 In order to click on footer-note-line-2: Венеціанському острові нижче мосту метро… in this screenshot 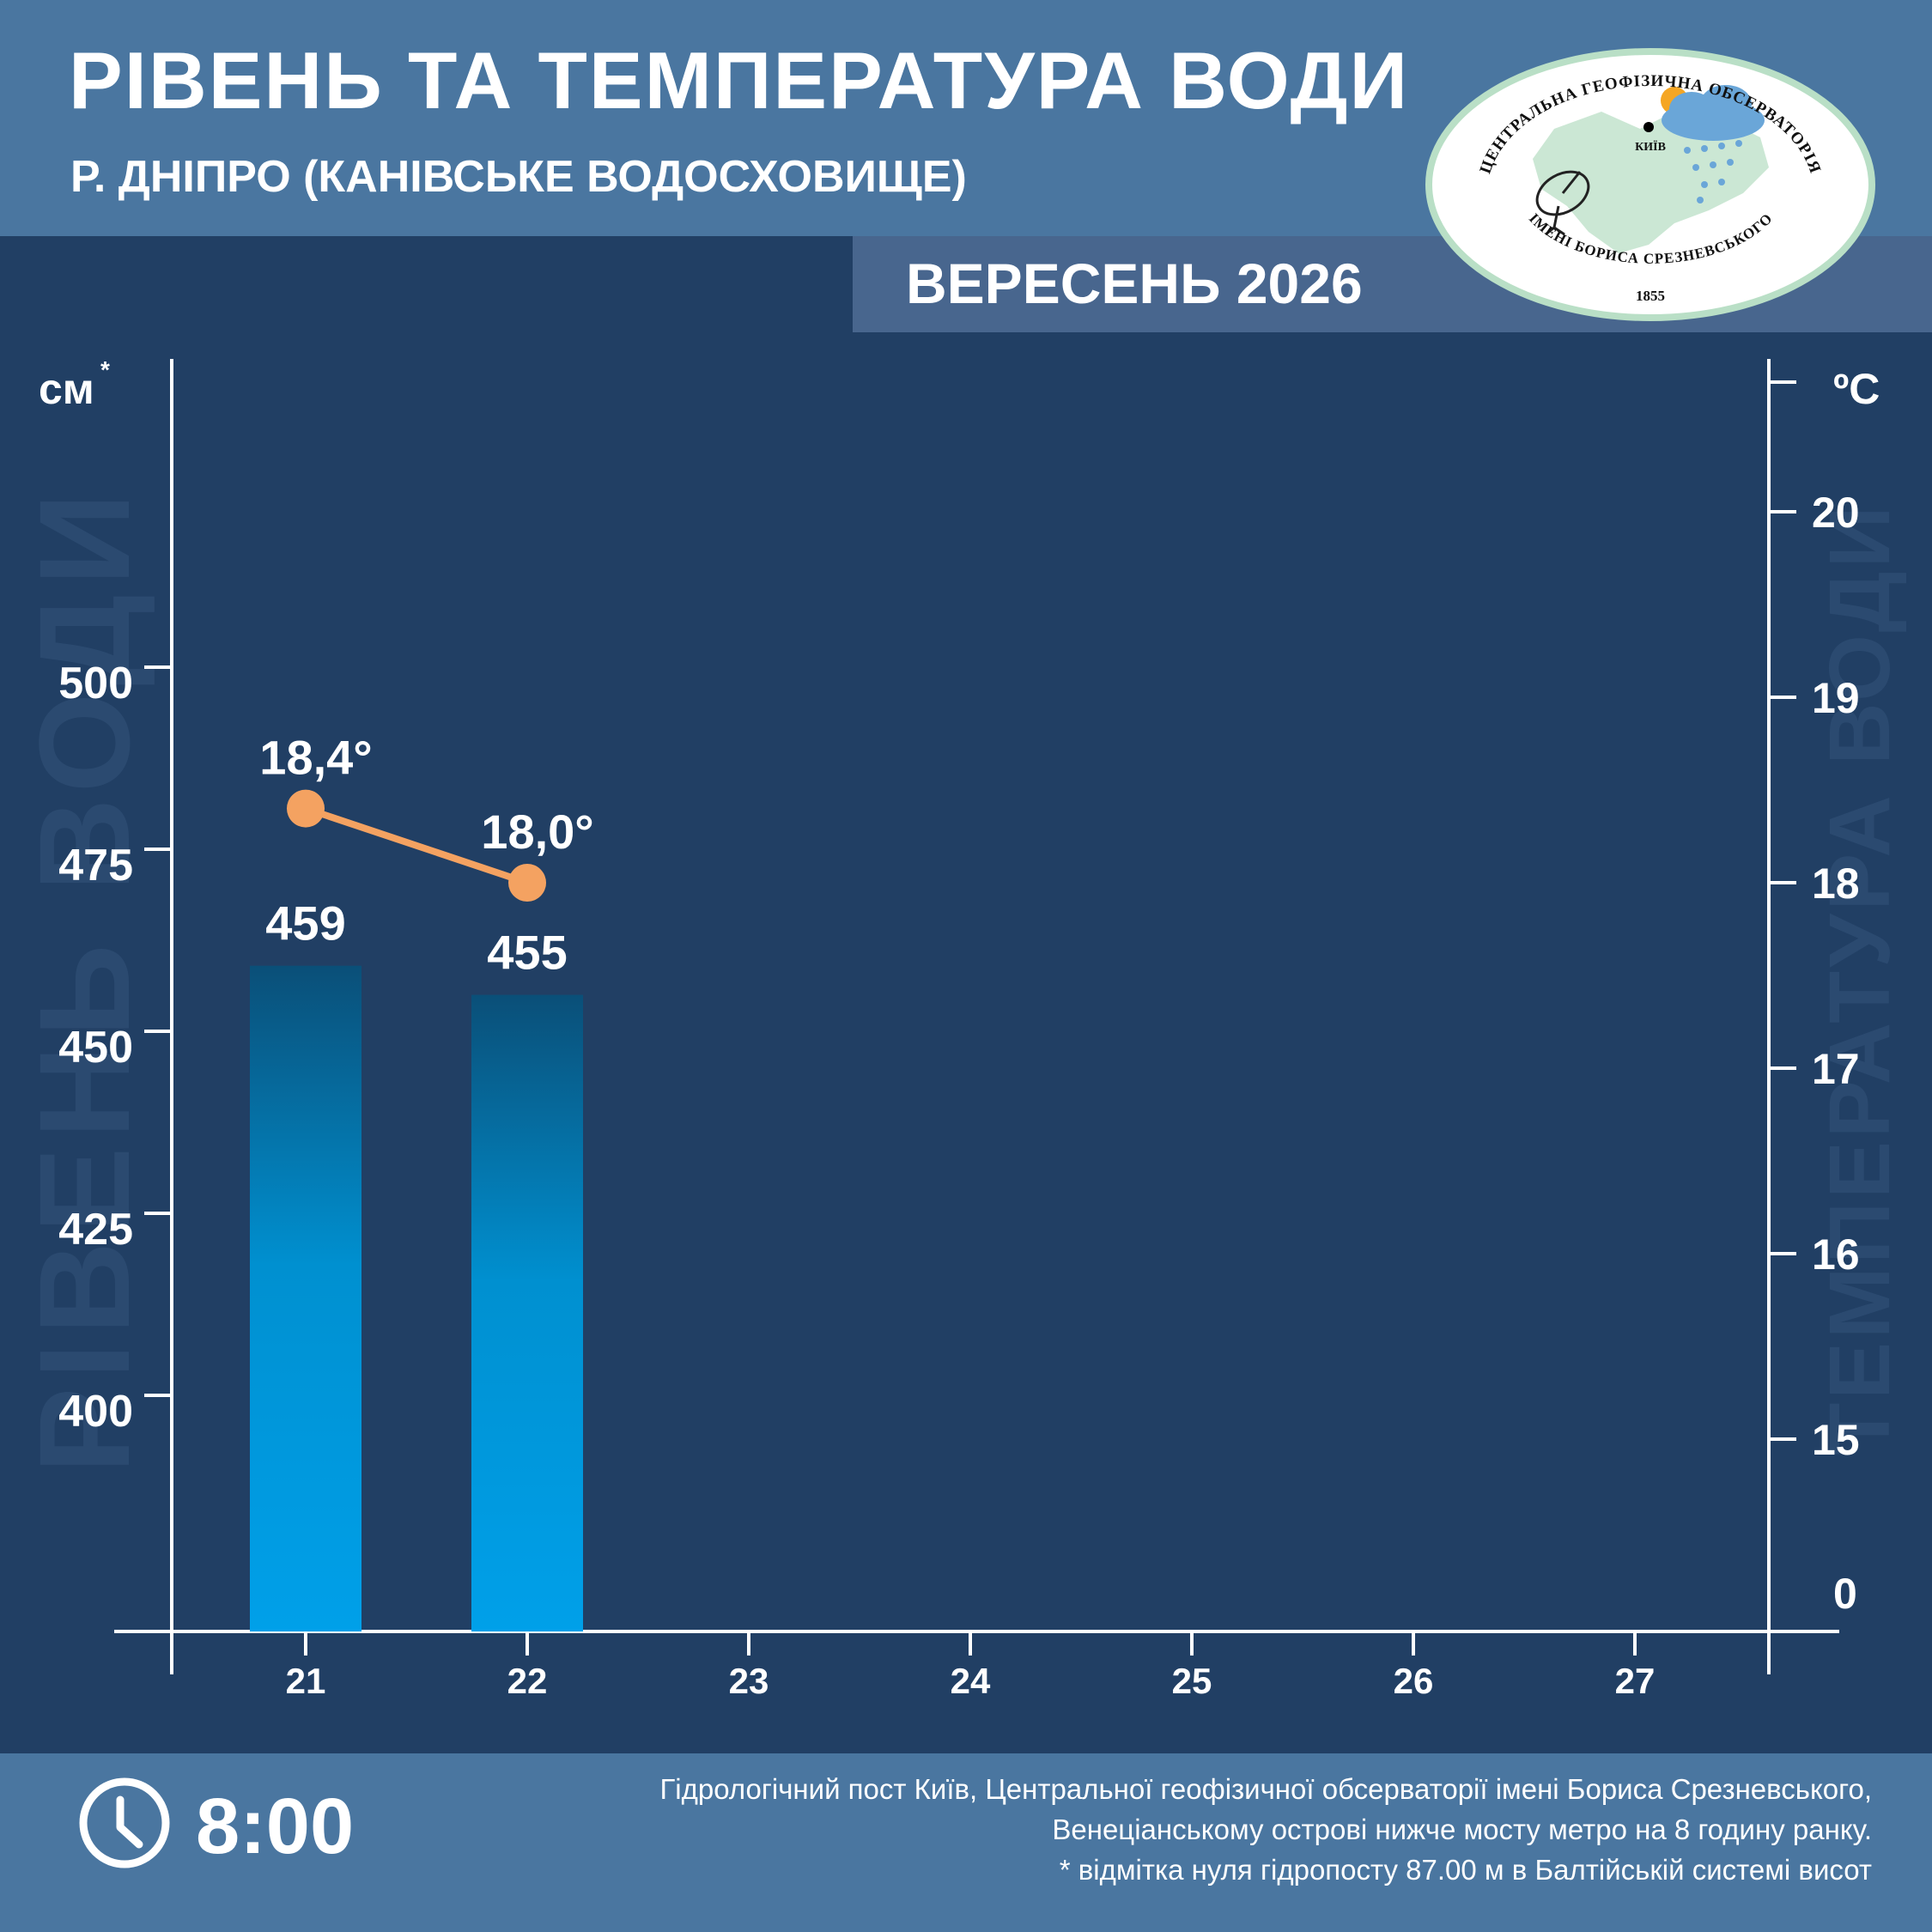, I will do `click(1462, 1829)`.